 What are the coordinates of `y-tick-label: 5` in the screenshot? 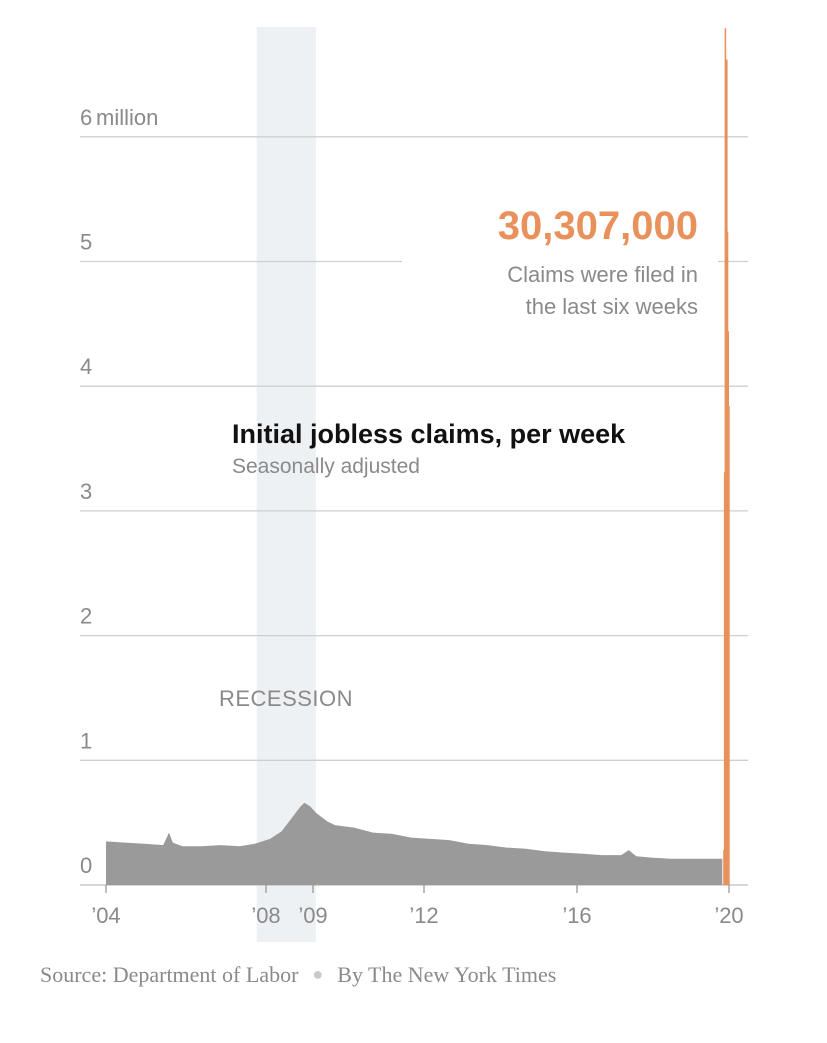 It's located at (86, 242).